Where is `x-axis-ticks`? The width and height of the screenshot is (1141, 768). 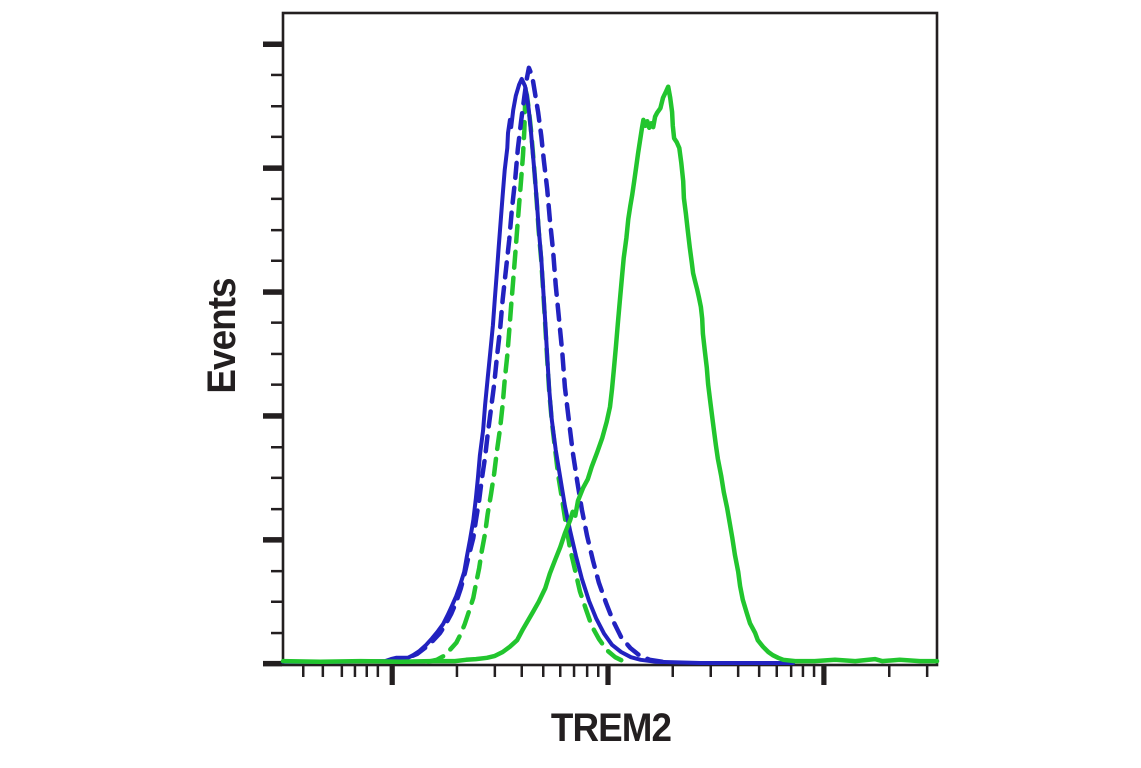
x-axis-ticks is located at coordinates (615, 675).